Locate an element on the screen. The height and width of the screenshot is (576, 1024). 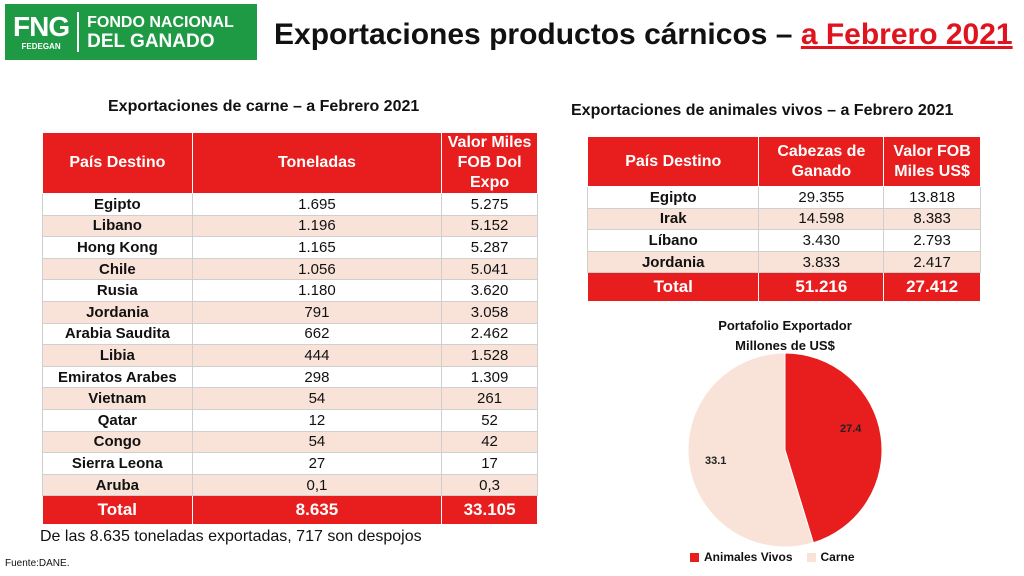
live-total-label: Total is located at coordinates (673, 287).